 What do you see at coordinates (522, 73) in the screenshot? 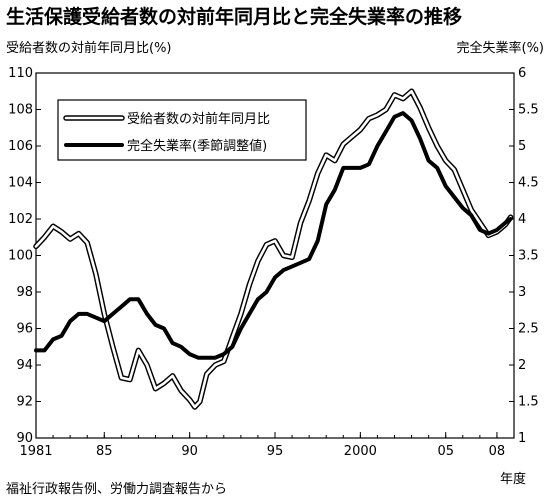
I see `right-tick-label: 6` at bounding box center [522, 73].